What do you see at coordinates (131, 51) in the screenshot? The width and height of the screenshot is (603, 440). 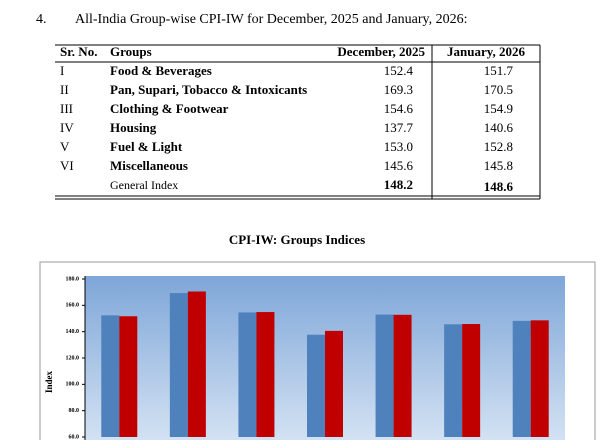 I see `column-header: Groups` at bounding box center [131, 51].